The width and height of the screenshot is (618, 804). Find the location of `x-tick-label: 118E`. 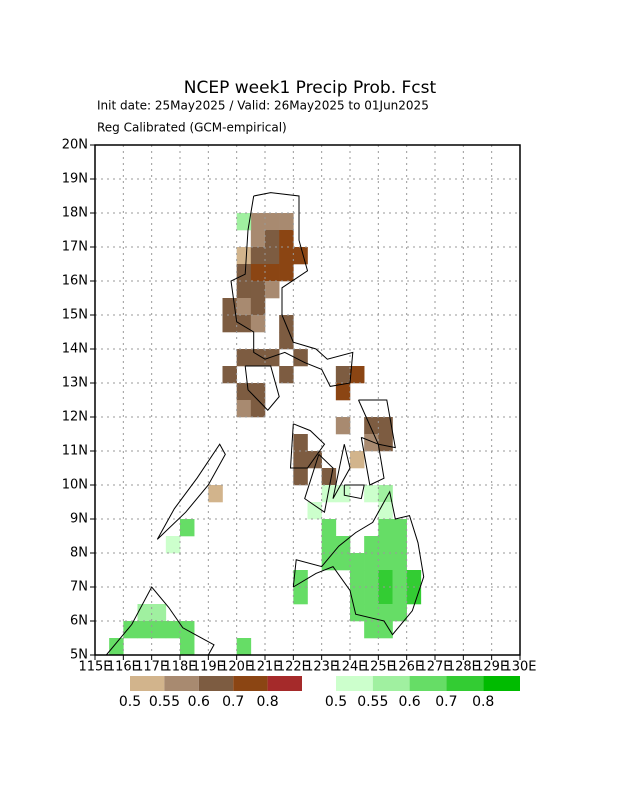

x-tick-label: 118E is located at coordinates (179, 667).